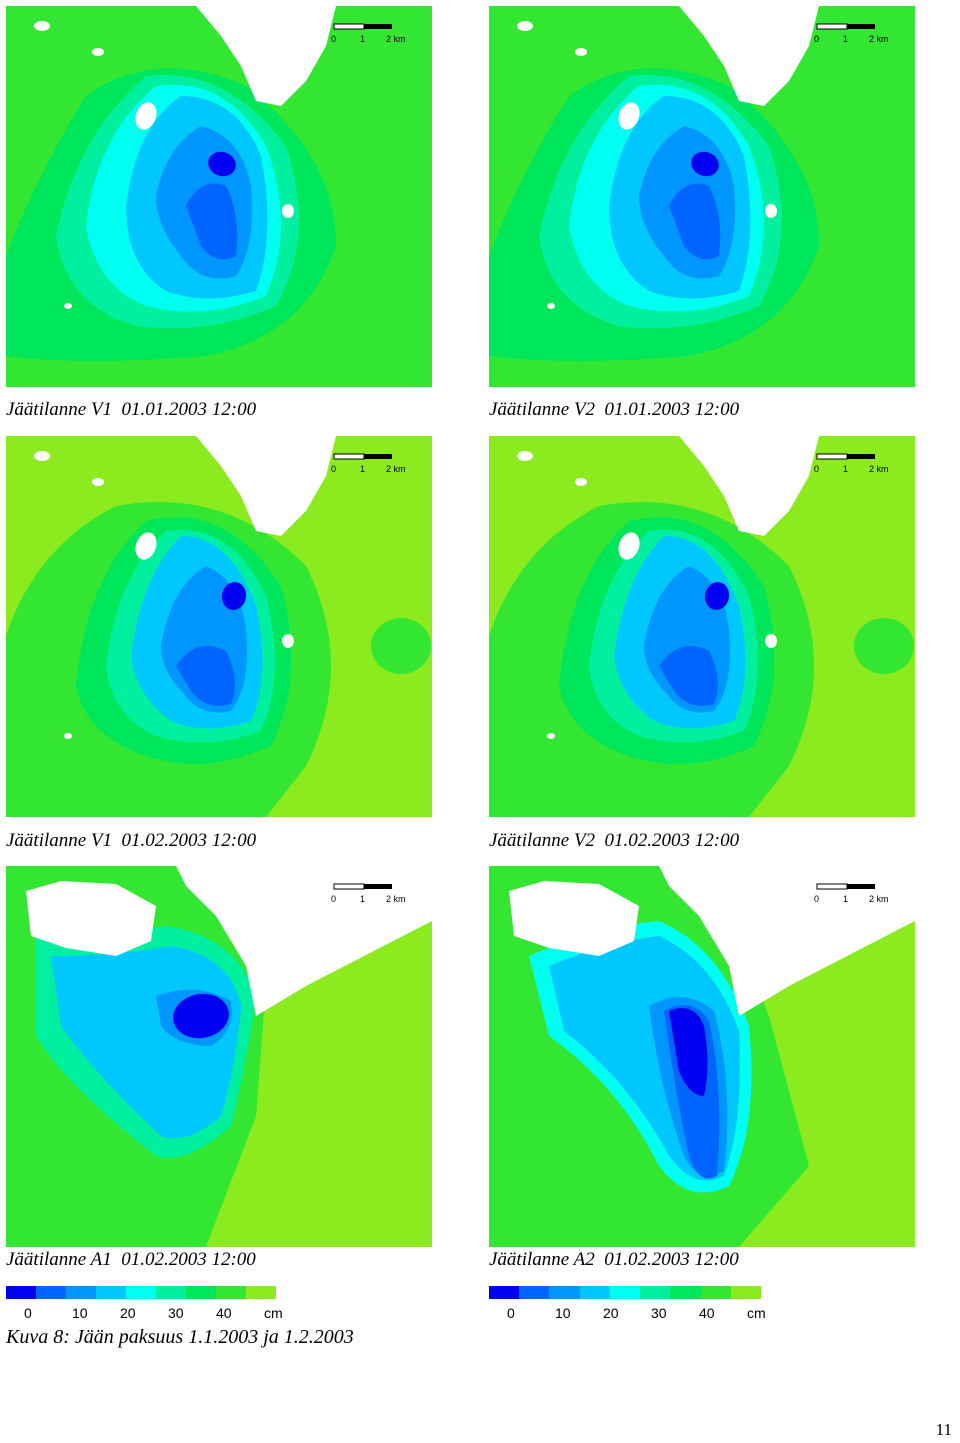  I want to click on caption-v2-feb: Jäätilanne V2 01.02.2003 12:00, so click(614, 840).